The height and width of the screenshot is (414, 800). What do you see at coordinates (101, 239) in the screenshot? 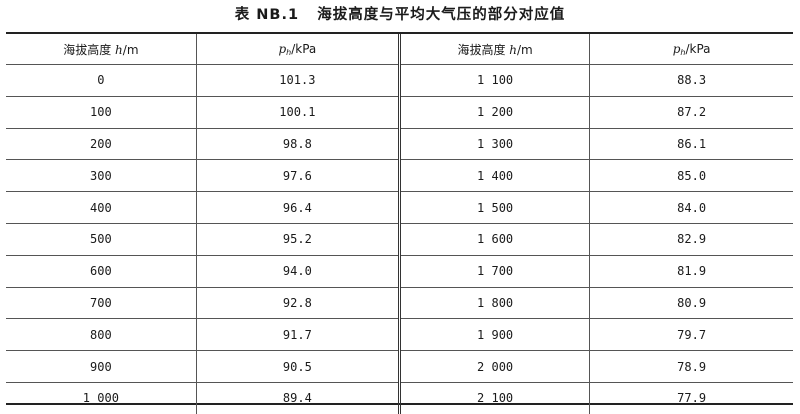
I see `altitude-cell: 500` at bounding box center [101, 239].